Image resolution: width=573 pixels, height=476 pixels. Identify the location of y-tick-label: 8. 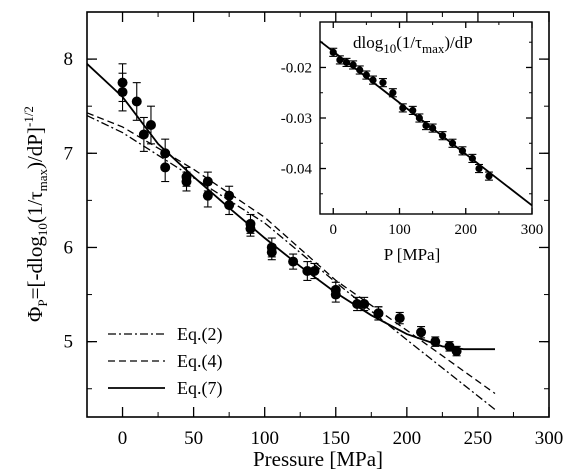
(69, 59).